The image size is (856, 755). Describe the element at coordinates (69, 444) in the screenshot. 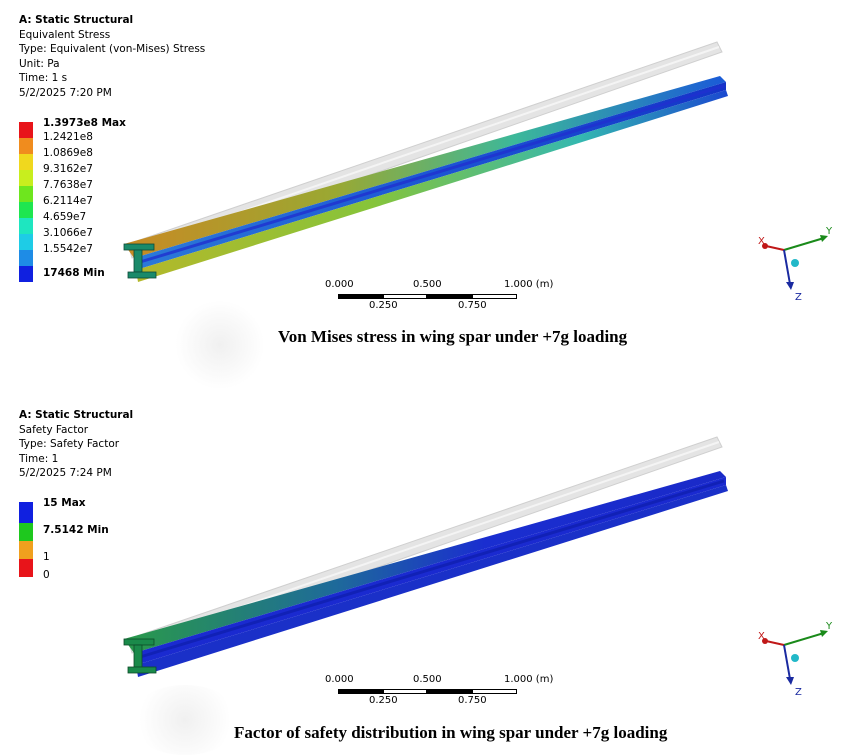

I see `result-type: Type: Safety Factor` at that location.